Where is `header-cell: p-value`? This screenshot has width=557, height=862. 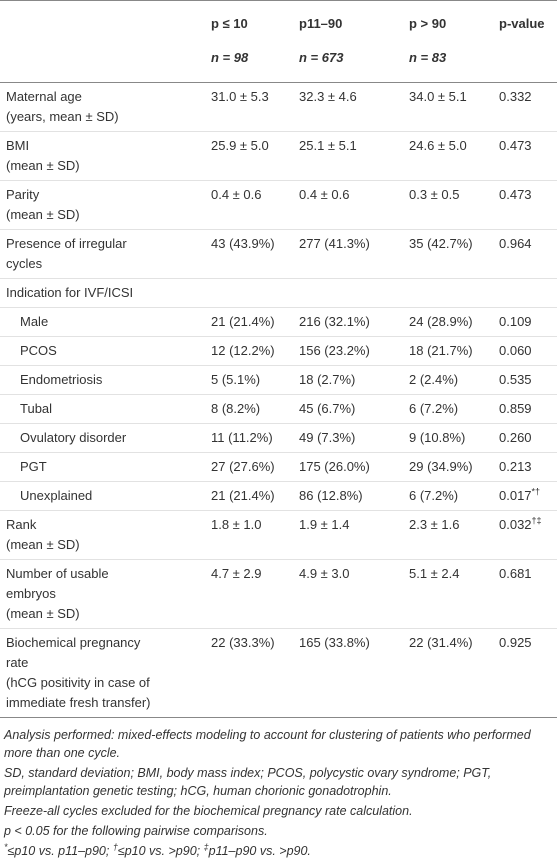 header-cell: p-value is located at coordinates (525, 22).